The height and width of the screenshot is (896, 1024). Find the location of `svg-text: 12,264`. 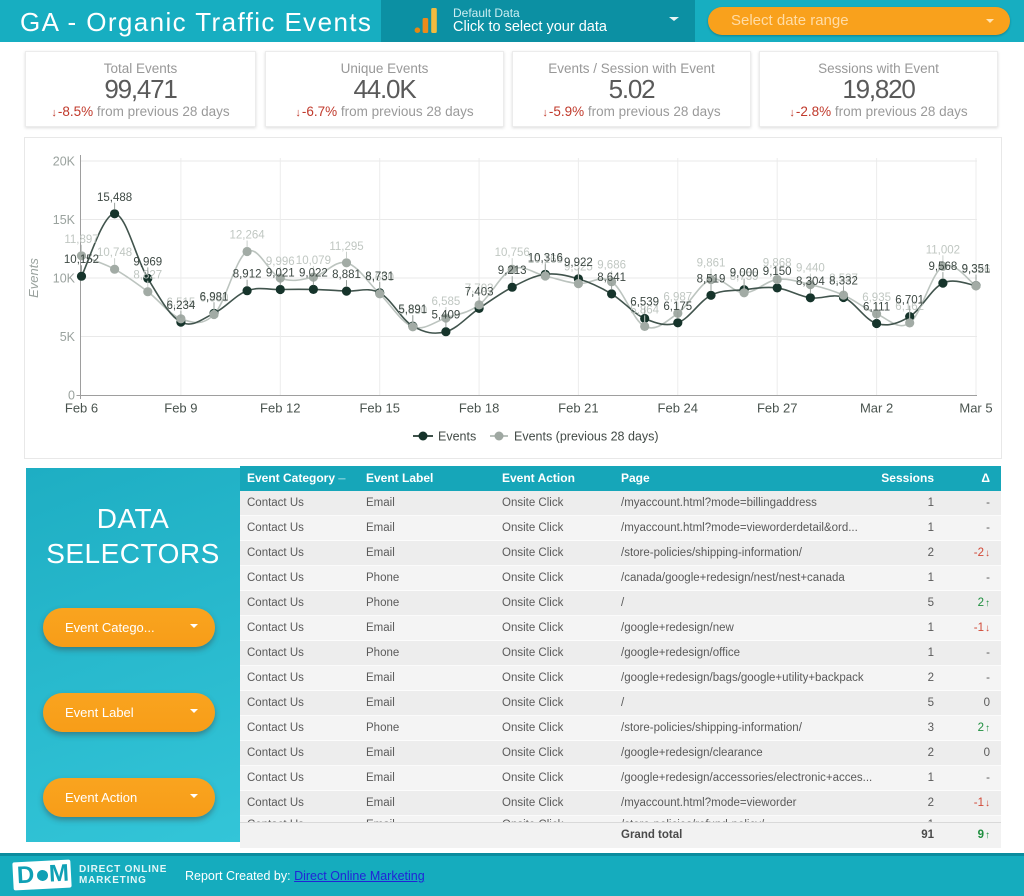

svg-text: 12,264 is located at coordinates (248, 236).